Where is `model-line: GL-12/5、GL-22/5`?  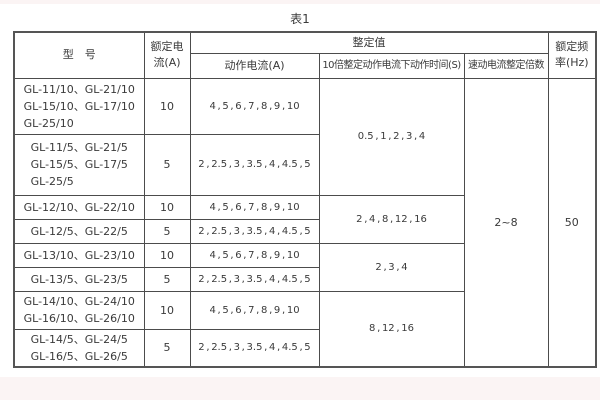
model-line: GL-12/5、GL-22/5 is located at coordinates (79, 231).